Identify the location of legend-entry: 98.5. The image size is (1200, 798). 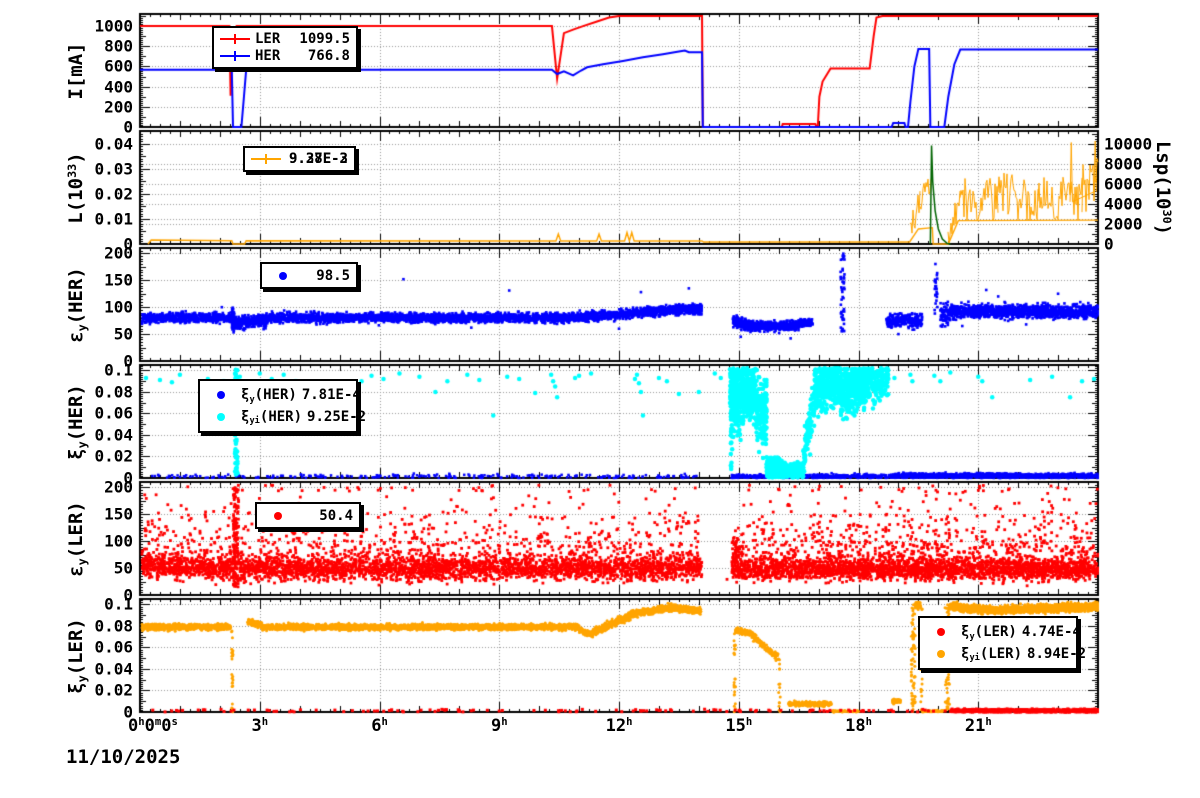
(309, 276).